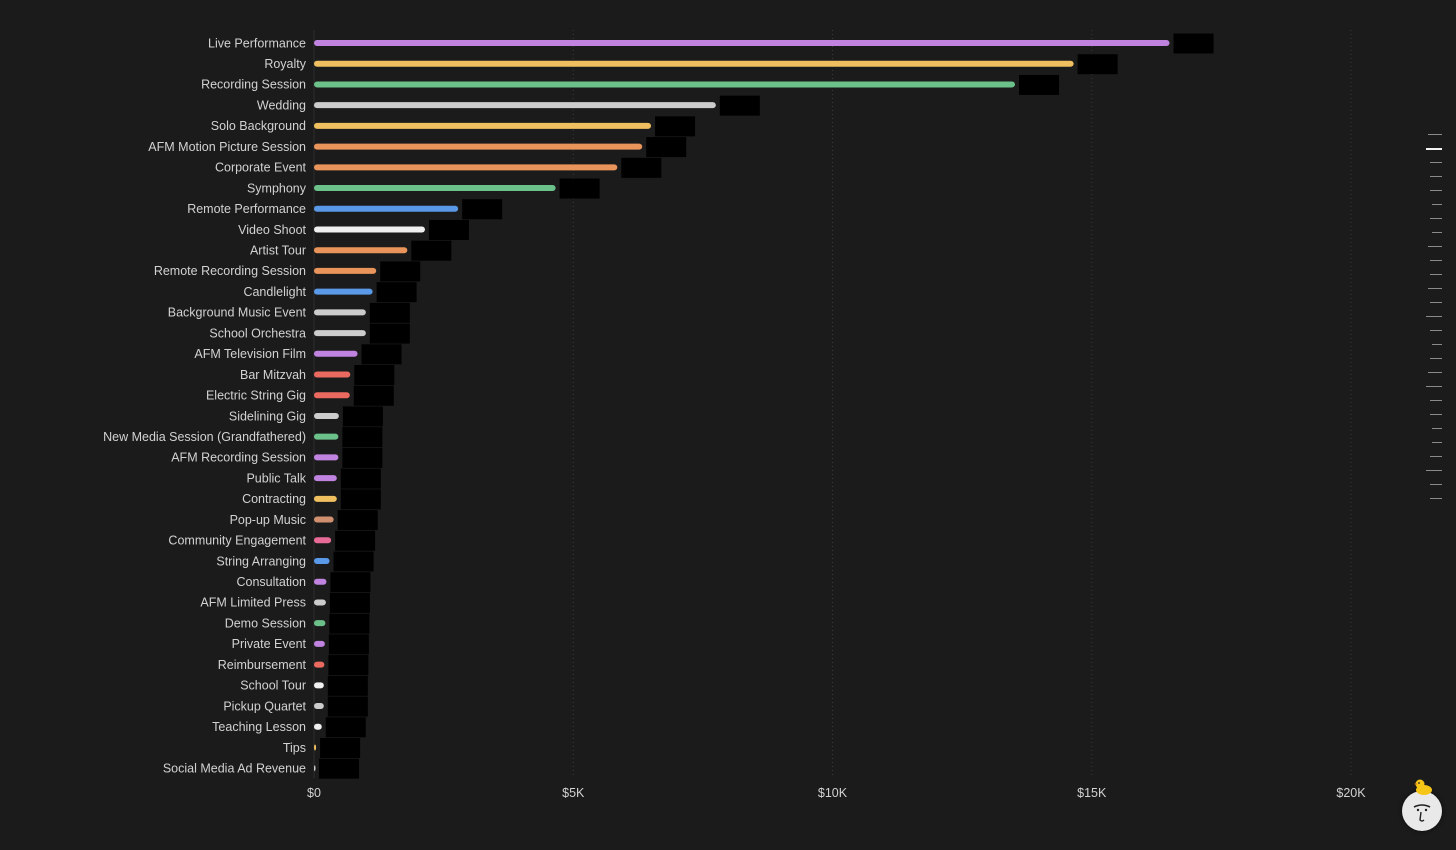  What do you see at coordinates (573, 793) in the screenshot?
I see `x-tick-label: $5K` at bounding box center [573, 793].